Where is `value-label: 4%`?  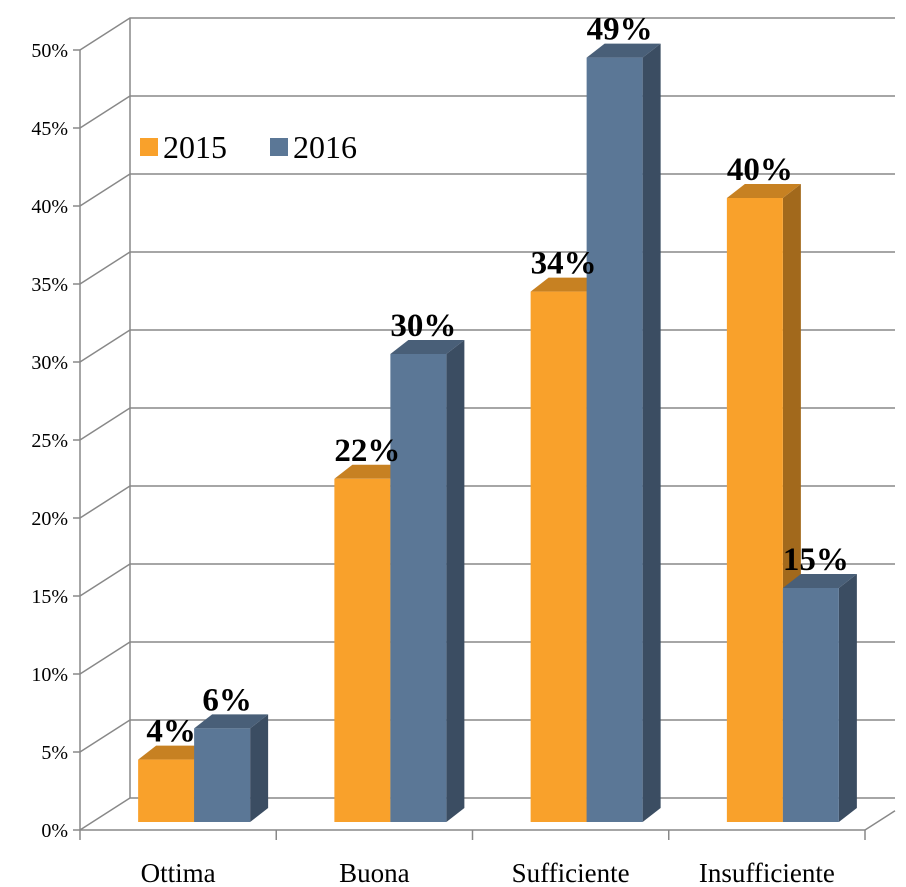
value-label: 4% is located at coordinates (171, 732).